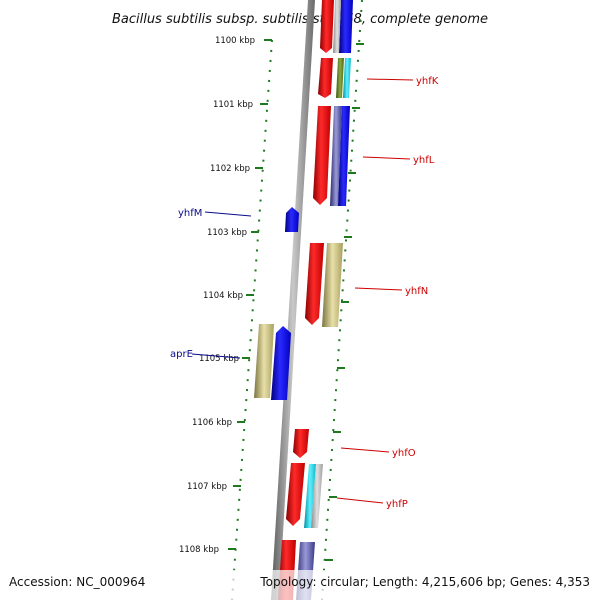 The width and height of the screenshot is (600, 600). What do you see at coordinates (250, 294) in the screenshot?
I see `scale-ticks` at bounding box center [250, 294].